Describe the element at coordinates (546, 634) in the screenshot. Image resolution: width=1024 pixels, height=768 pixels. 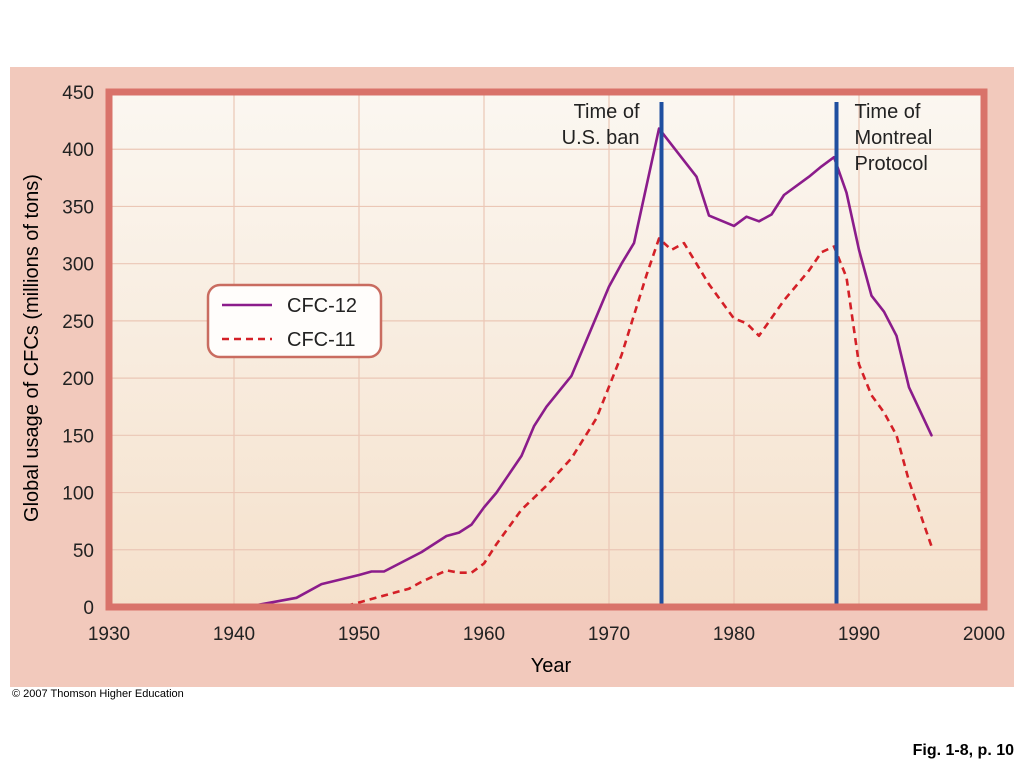
I see `x-tick-labels: 1930 1940 1950 1960 1970 1980 1990 2000` at that location.